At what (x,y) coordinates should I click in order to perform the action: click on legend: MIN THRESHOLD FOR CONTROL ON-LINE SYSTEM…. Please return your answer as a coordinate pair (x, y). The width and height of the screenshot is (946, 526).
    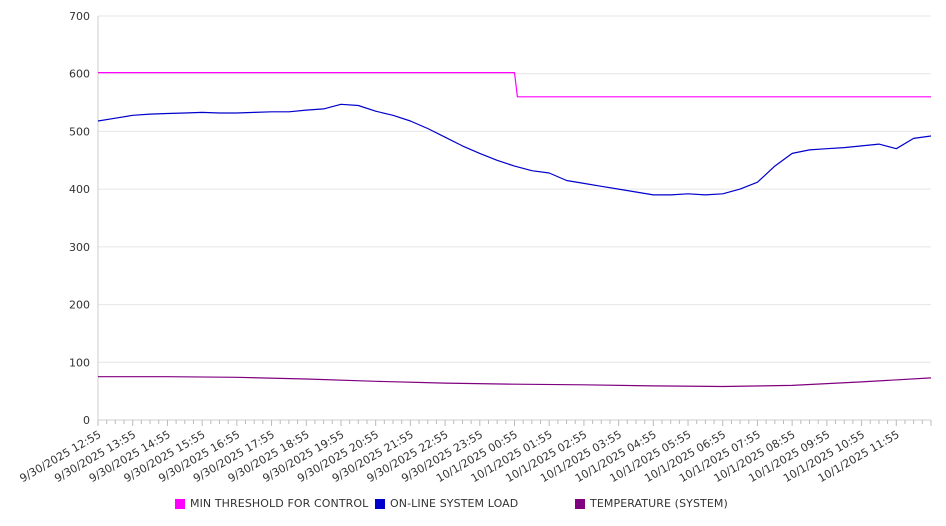
    Looking at the image, I should click on (473, 506).